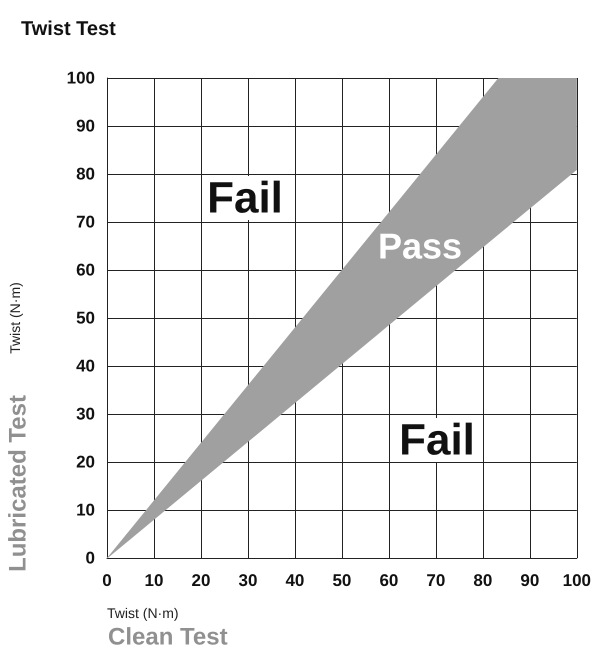  What do you see at coordinates (154, 580) in the screenshot?
I see `x-tick-label: 10` at bounding box center [154, 580].